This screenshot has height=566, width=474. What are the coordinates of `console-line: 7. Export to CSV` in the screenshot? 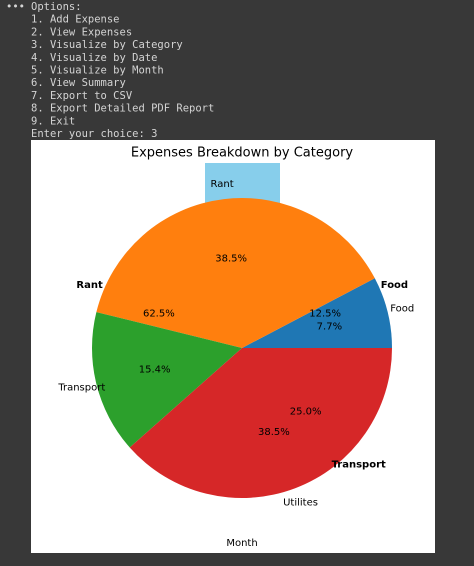 It's located at (82, 96).